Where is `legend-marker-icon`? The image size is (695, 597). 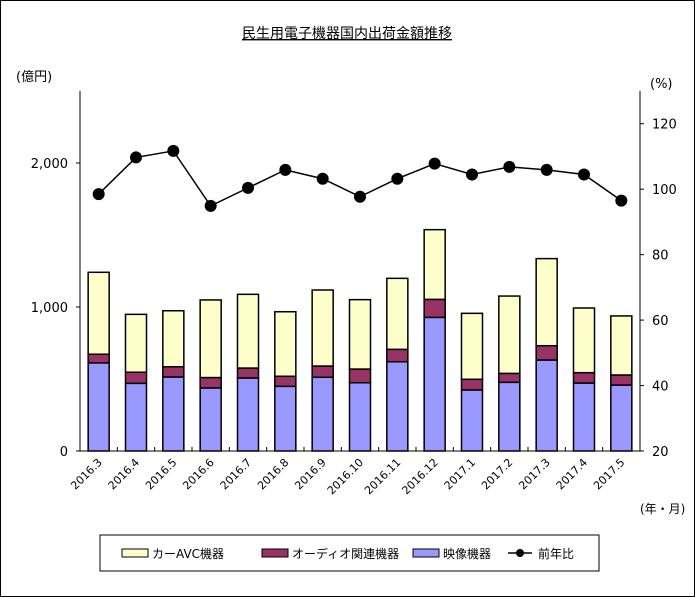 legend-marker-icon is located at coordinates (520, 553).